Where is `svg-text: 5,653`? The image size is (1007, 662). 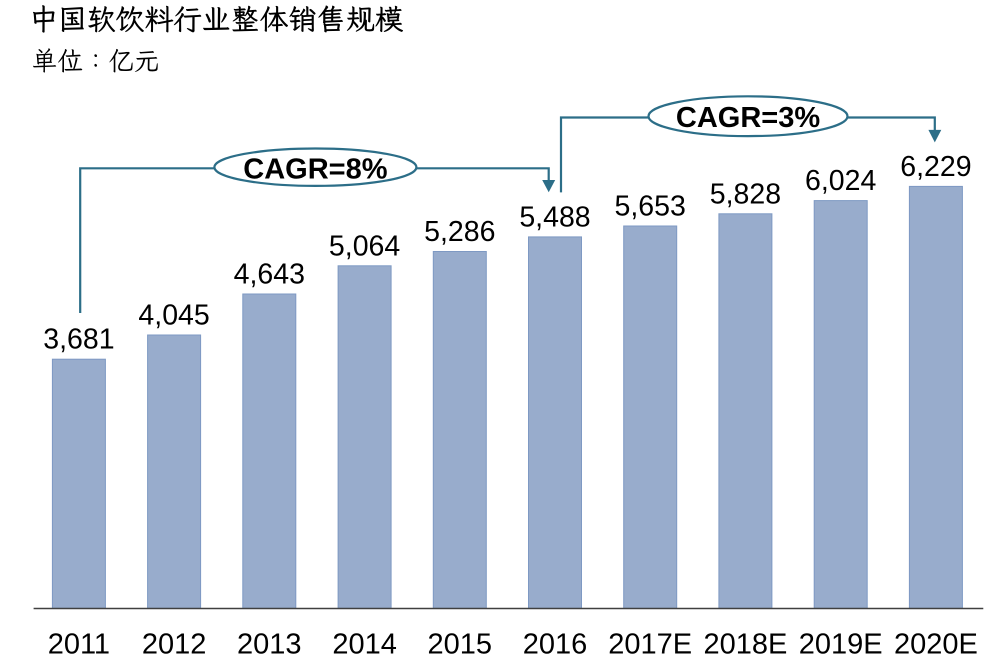
svg-text: 5,653 is located at coordinates (650, 207).